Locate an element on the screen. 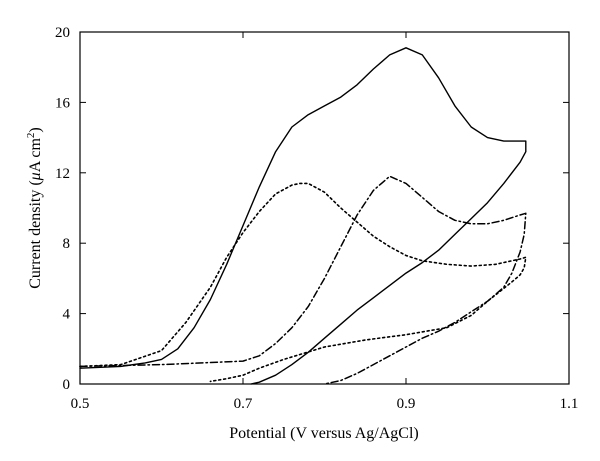  y-axis-label-mu: μ is located at coordinates (35, 176).